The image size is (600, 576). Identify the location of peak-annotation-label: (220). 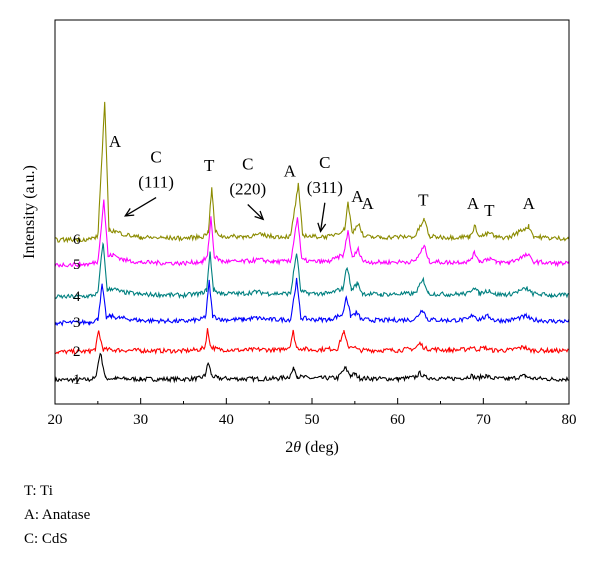
(247, 188).